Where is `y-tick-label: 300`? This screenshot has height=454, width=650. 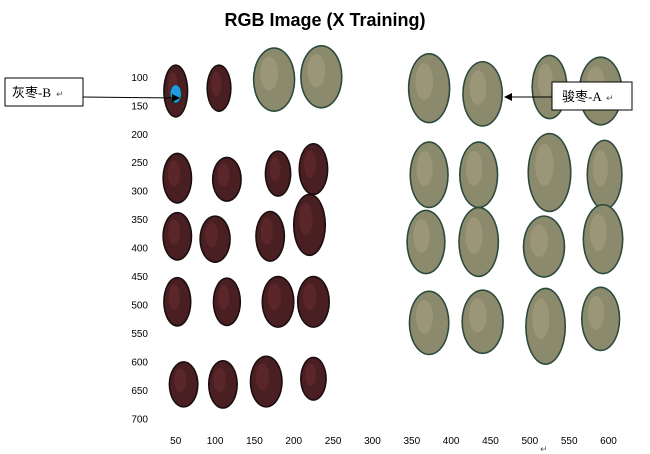
y-tick-label: 300 is located at coordinates (139, 192).